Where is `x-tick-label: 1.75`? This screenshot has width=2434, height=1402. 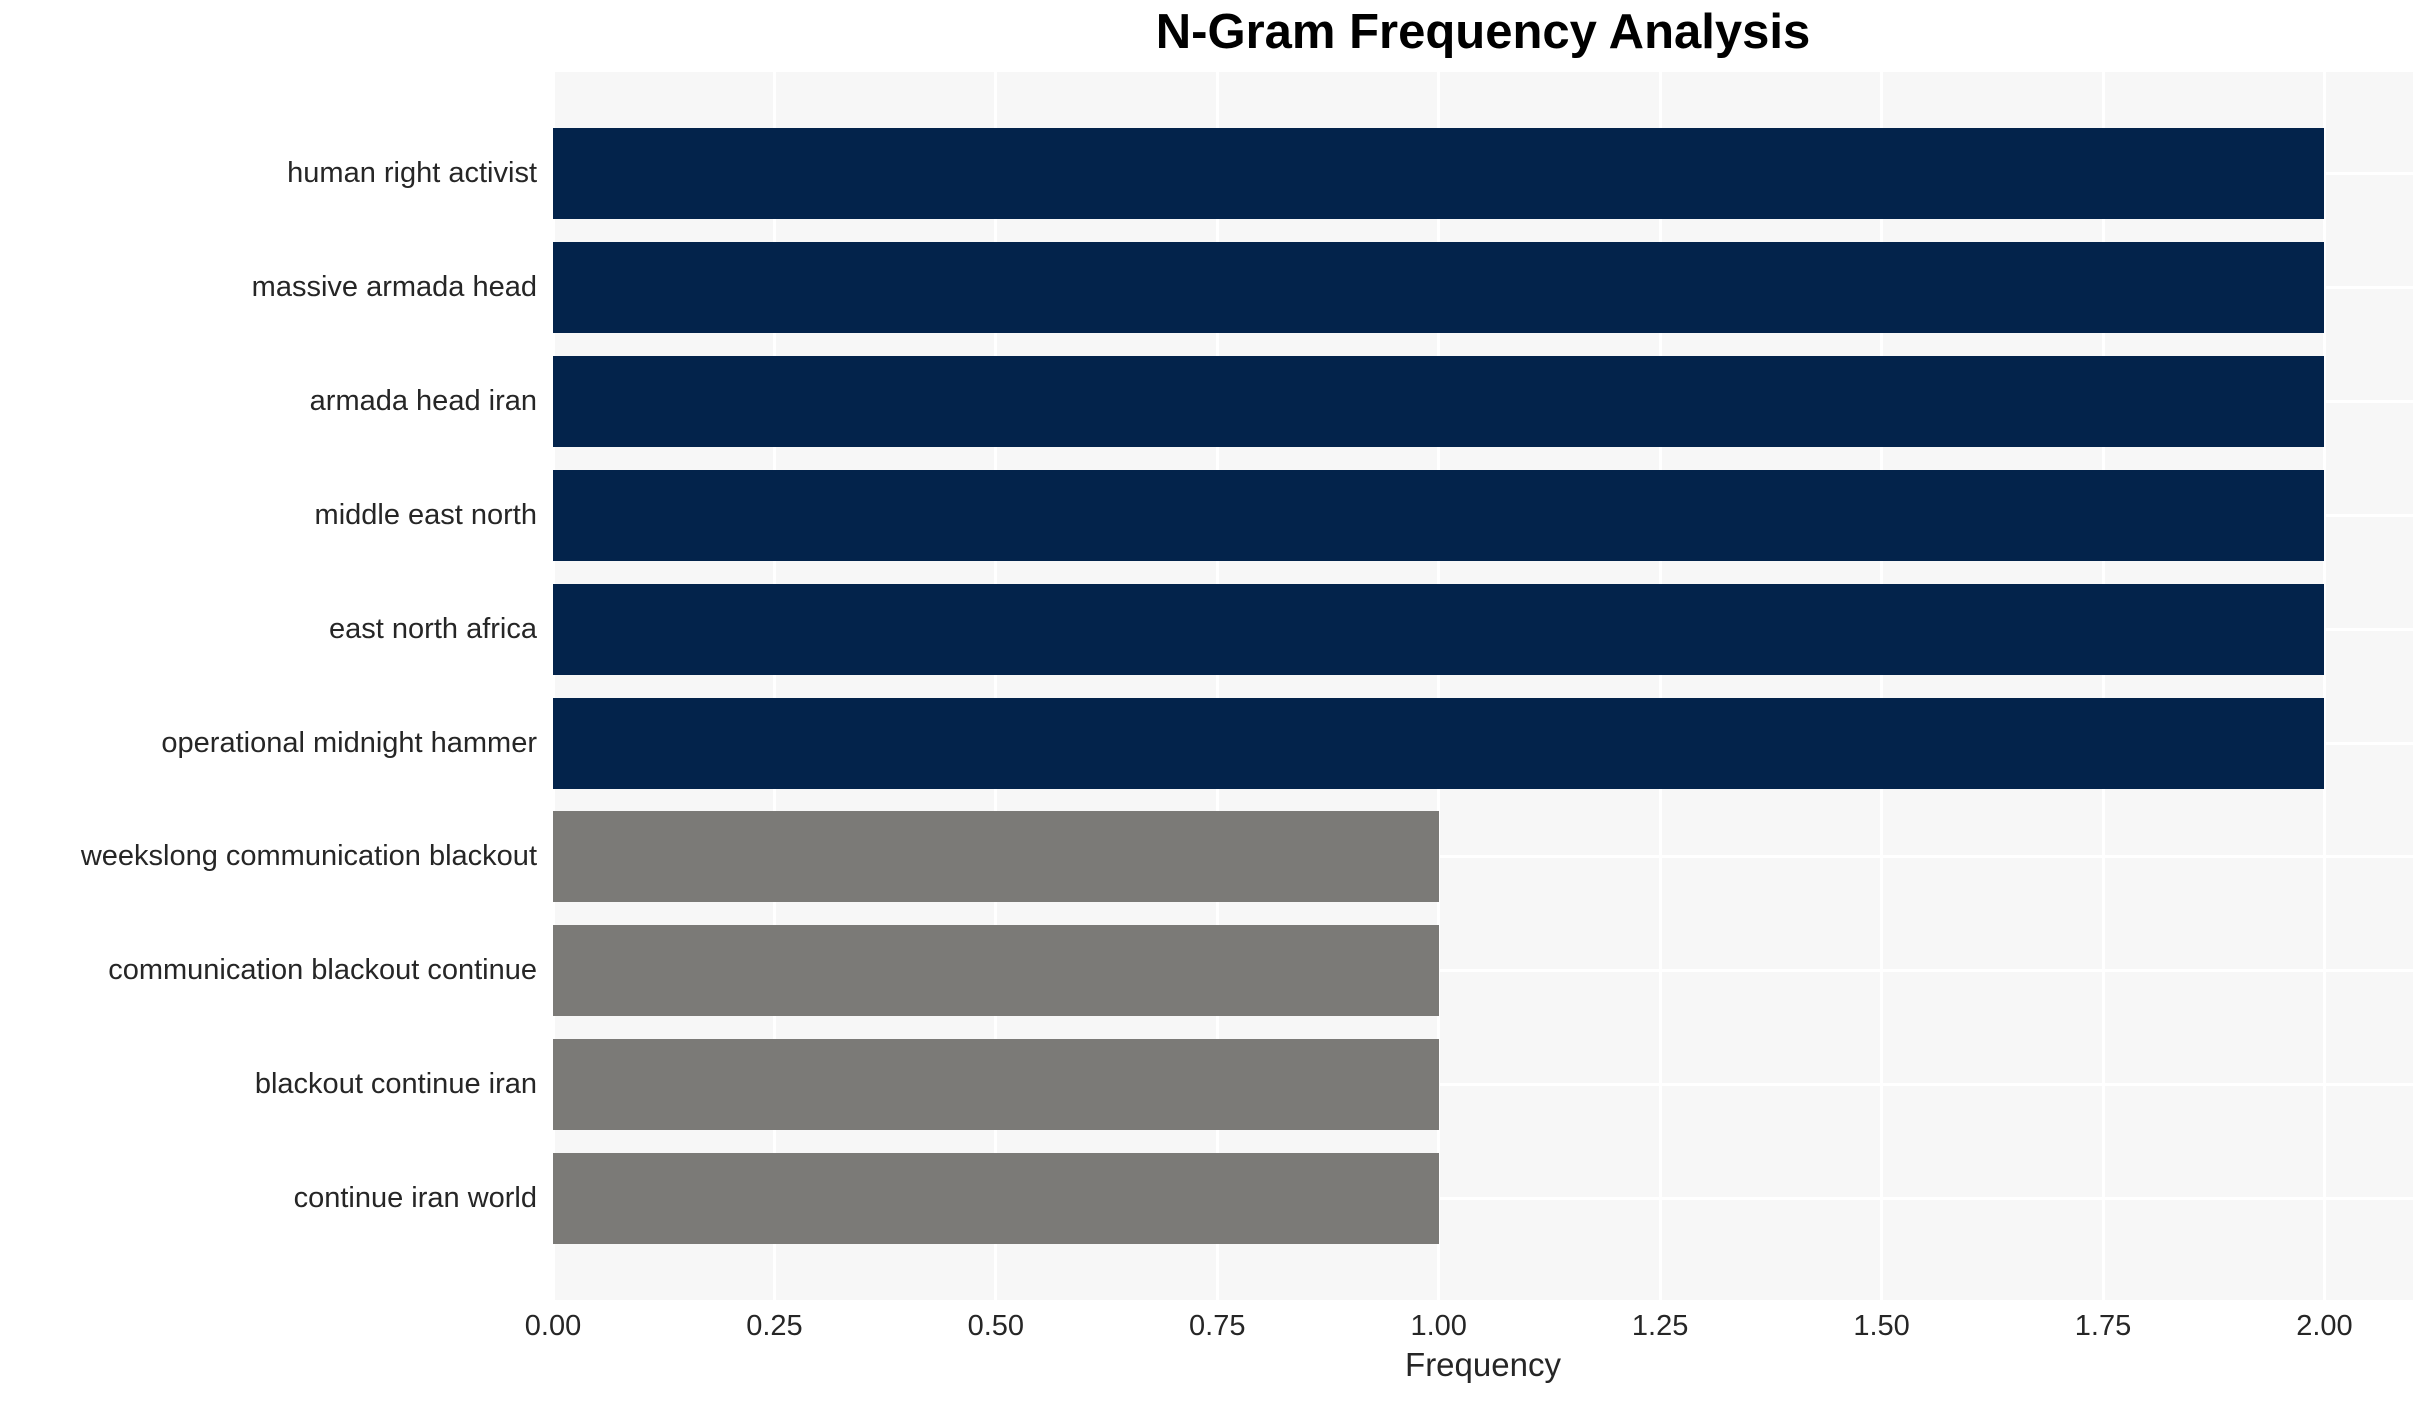
x-tick-label: 1.75 is located at coordinates (2103, 1326).